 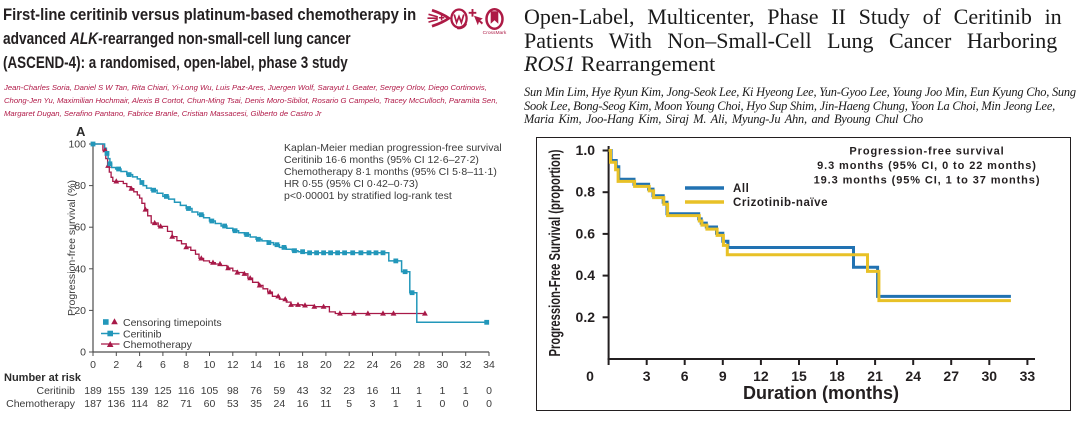 What do you see at coordinates (163, 404) in the screenshot?
I see `svg-text: 82` at bounding box center [163, 404].